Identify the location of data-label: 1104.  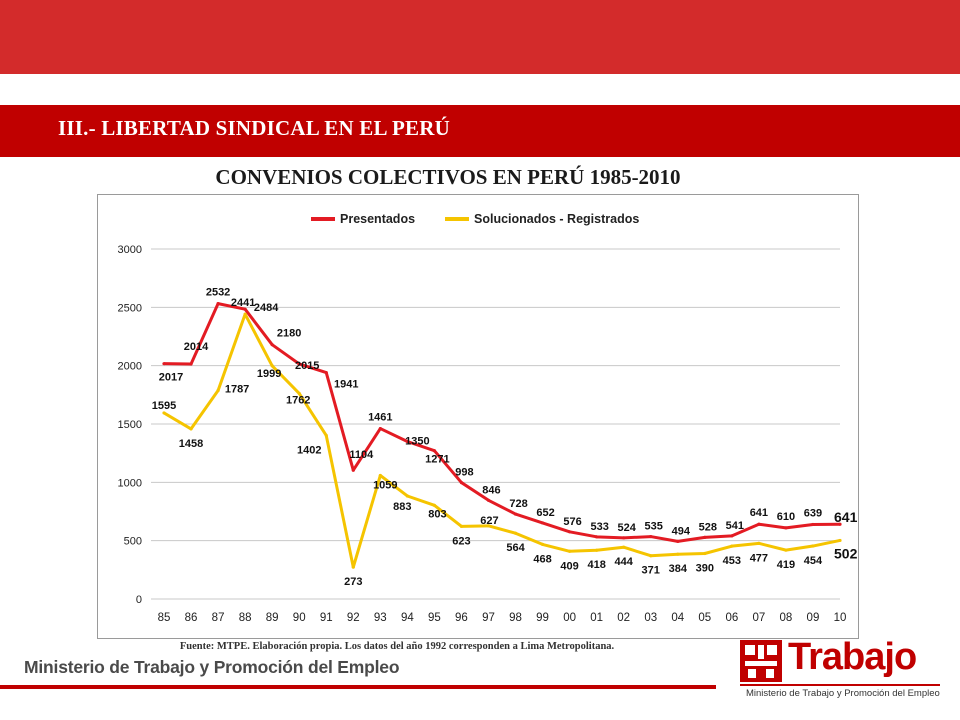
(361, 455).